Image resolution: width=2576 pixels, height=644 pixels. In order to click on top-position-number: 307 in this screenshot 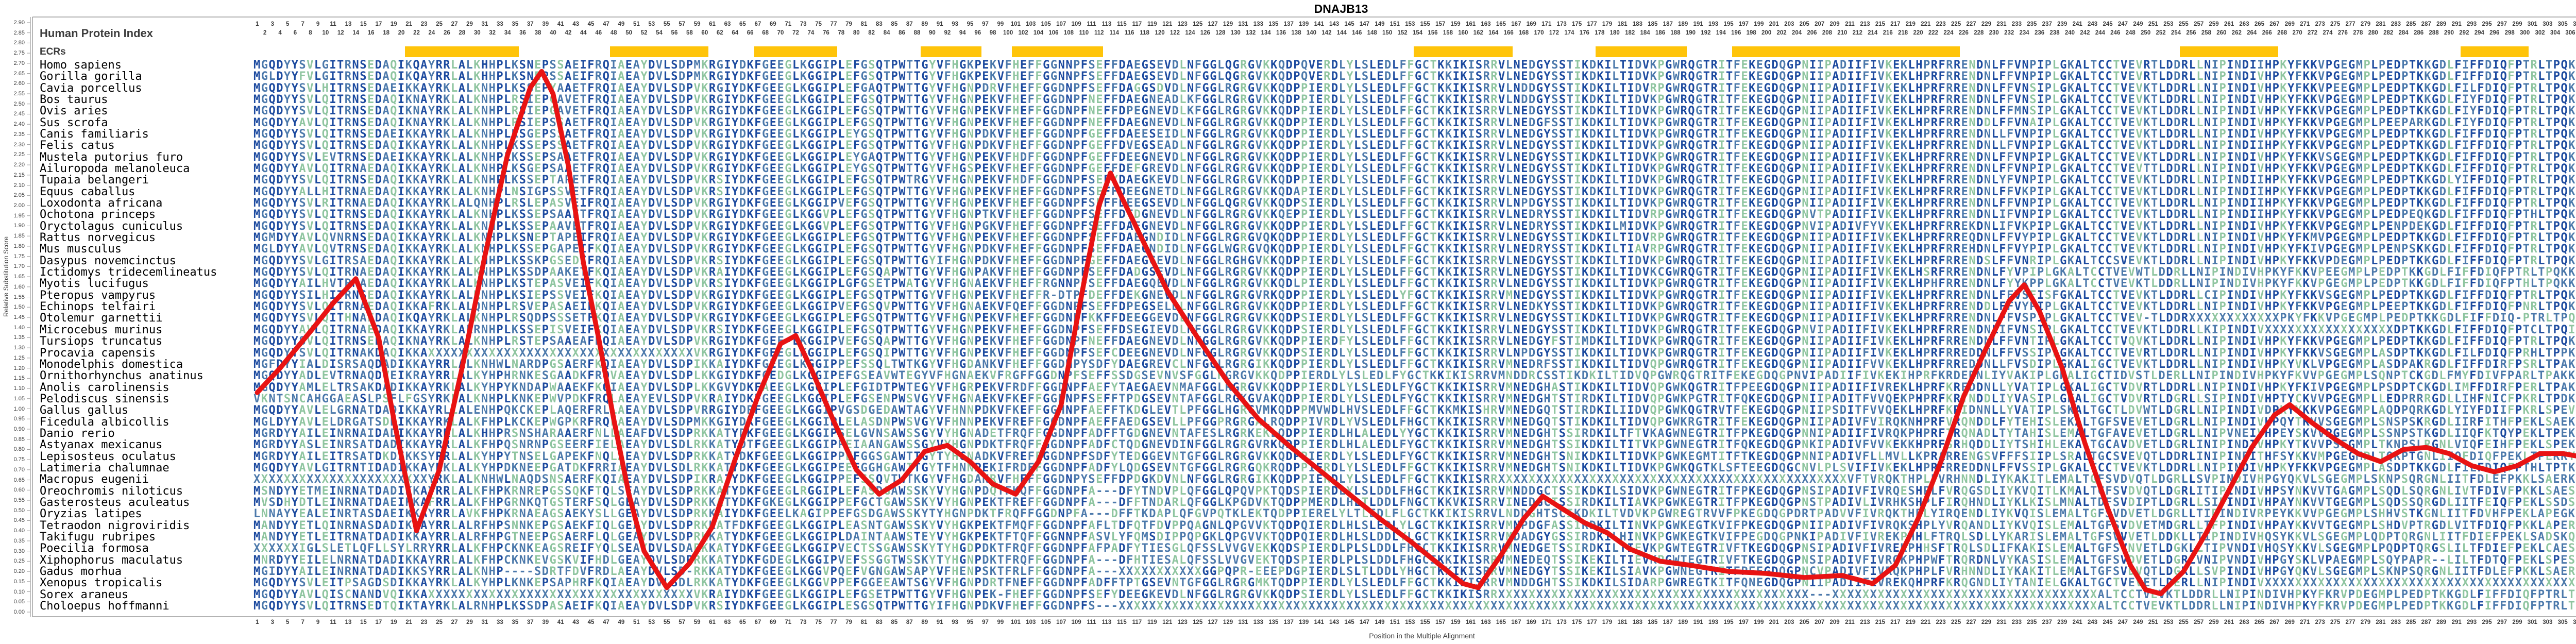, I will do `click(2574, 24)`.